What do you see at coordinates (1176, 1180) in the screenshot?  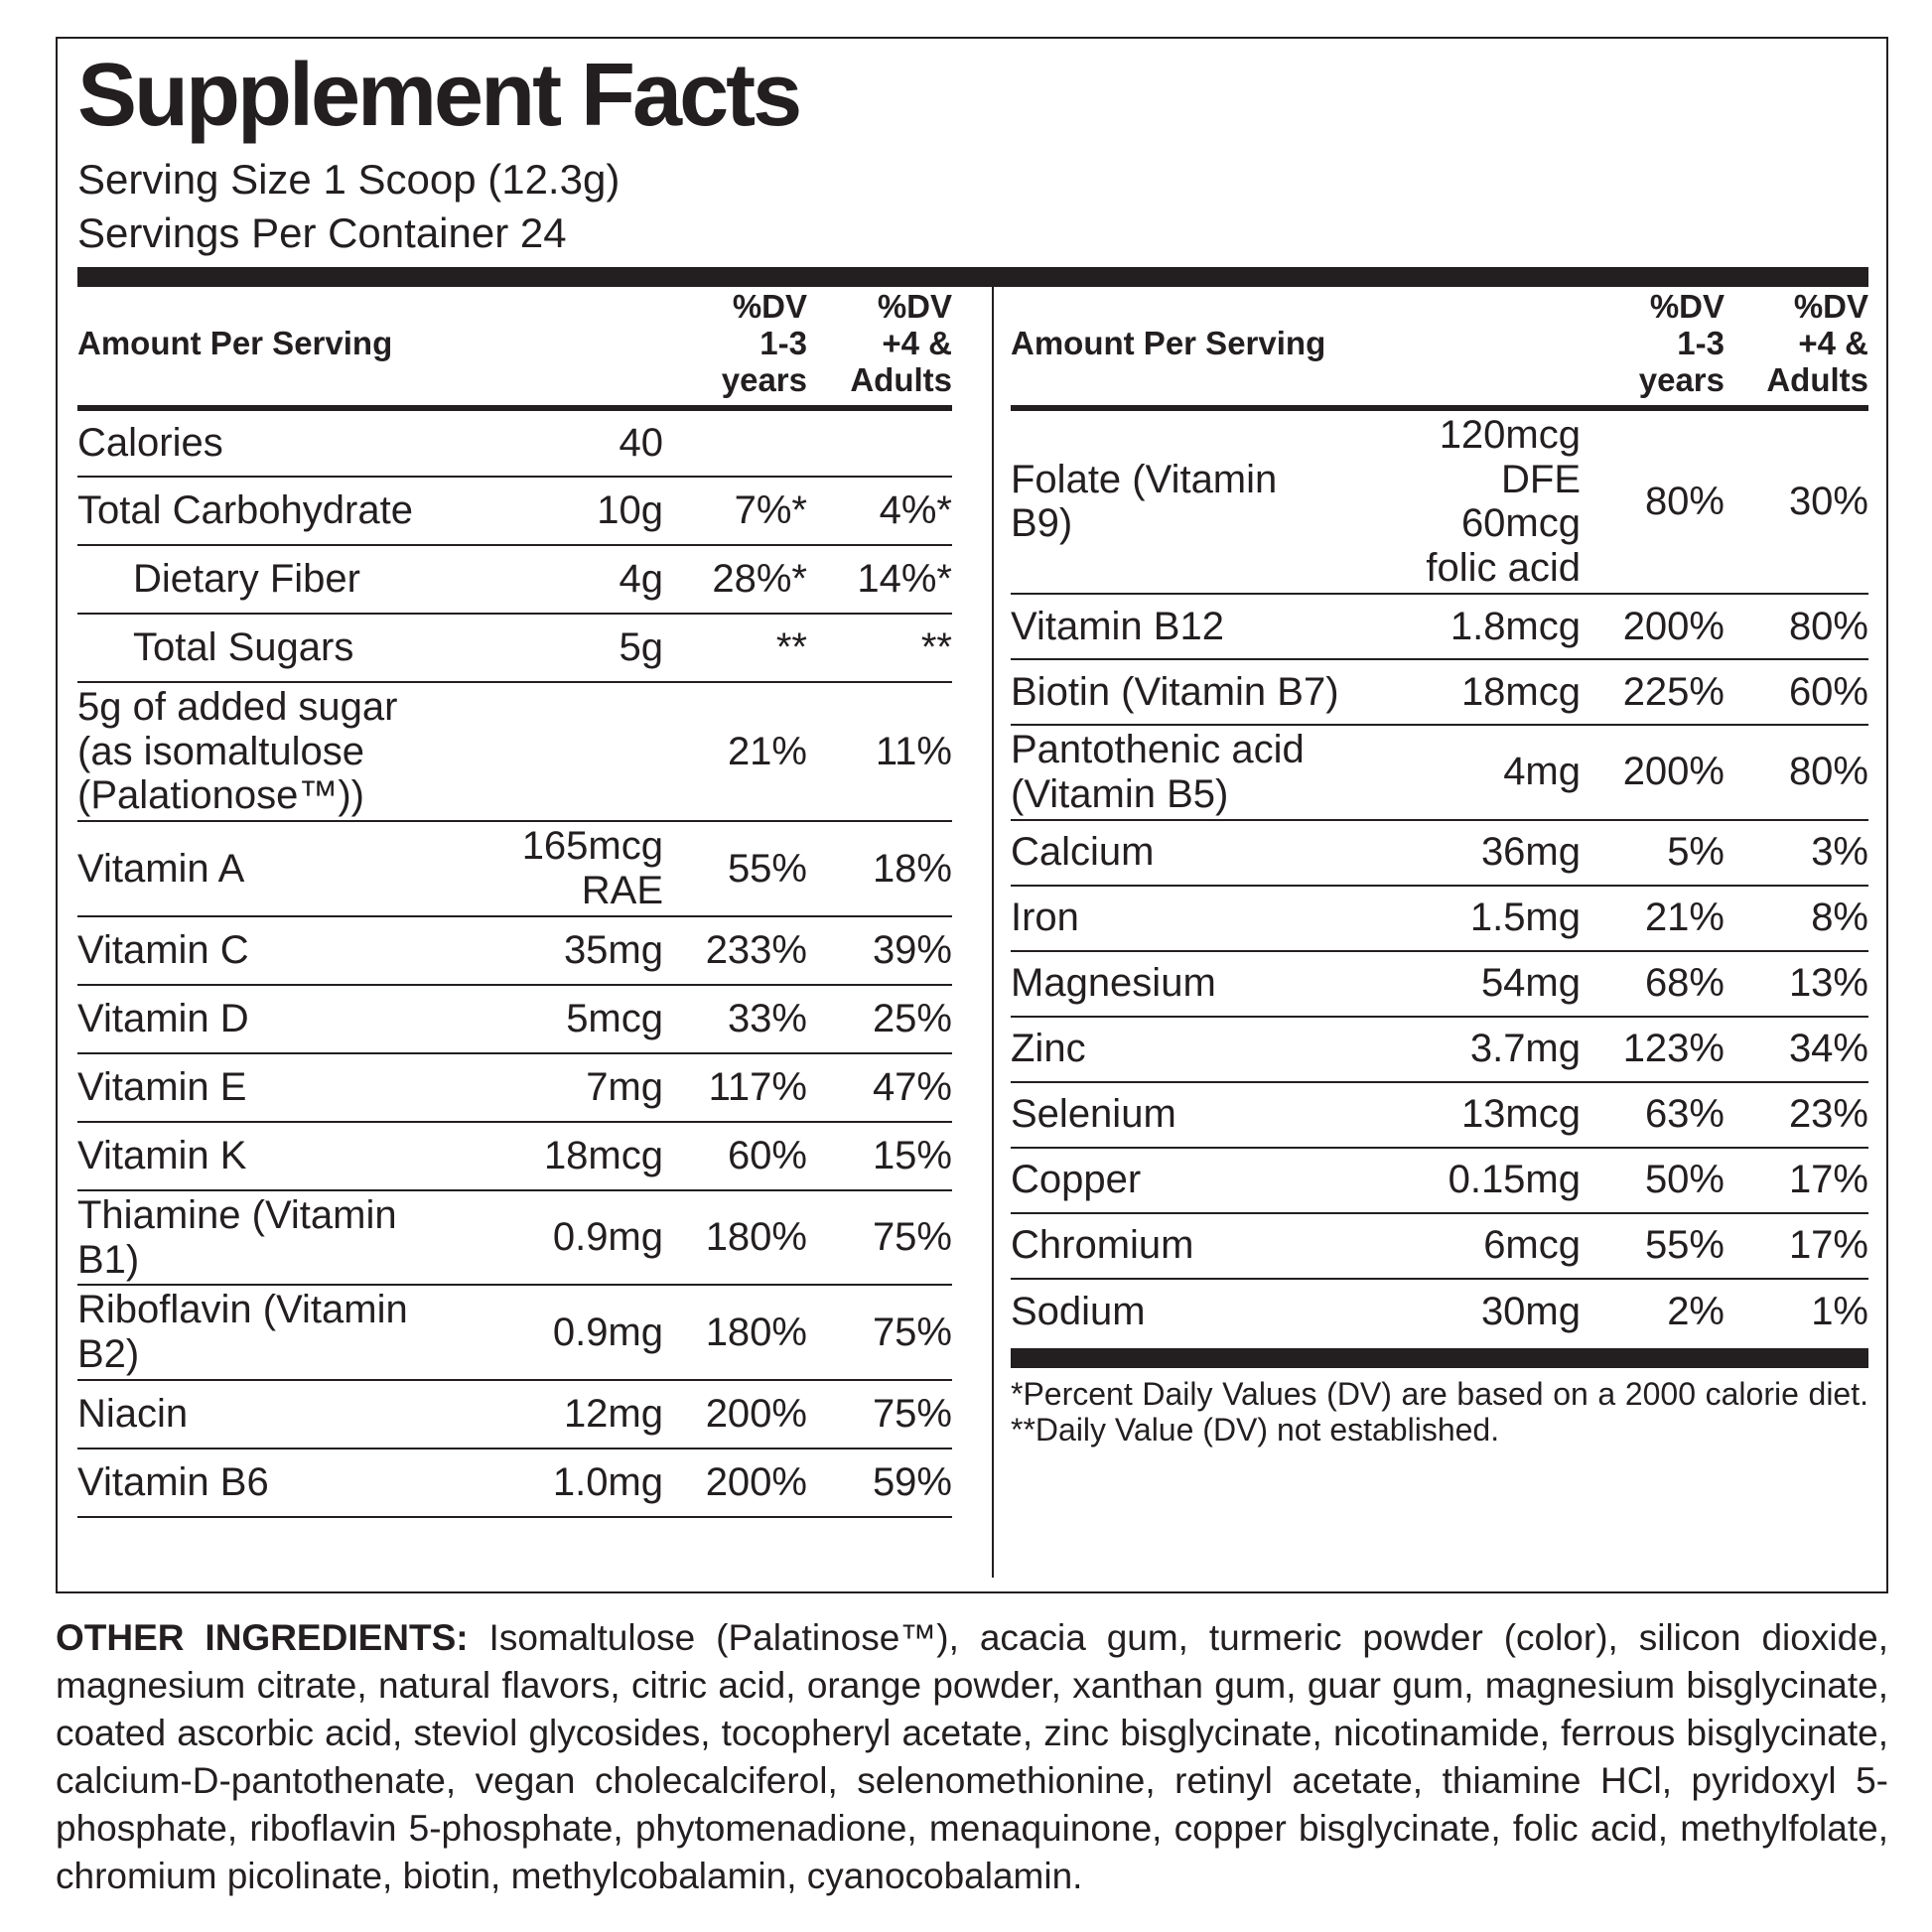 I see `nutrient-name: Copper` at bounding box center [1176, 1180].